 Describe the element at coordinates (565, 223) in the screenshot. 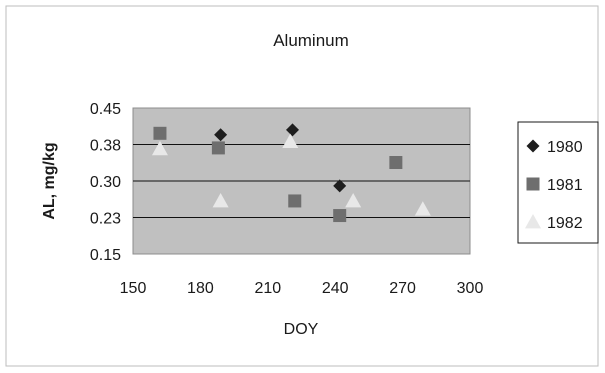

I see `legend-label: 1982` at that location.